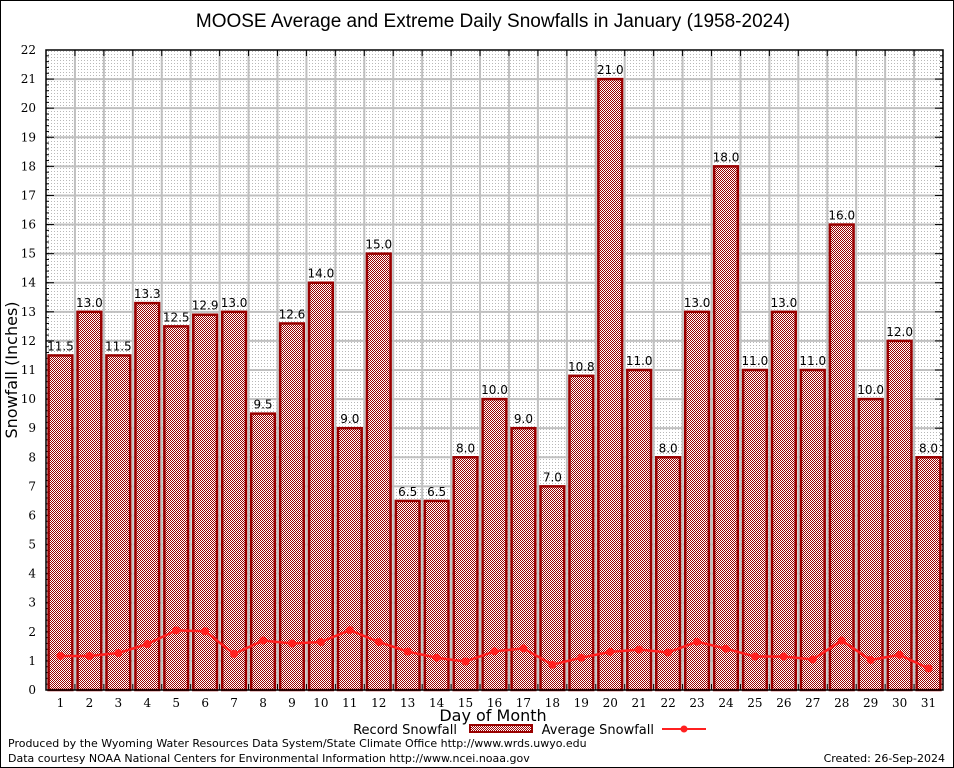 This screenshot has height=768, width=954. Describe the element at coordinates (726, 703) in the screenshot. I see `x-tick-label: 24` at that location.